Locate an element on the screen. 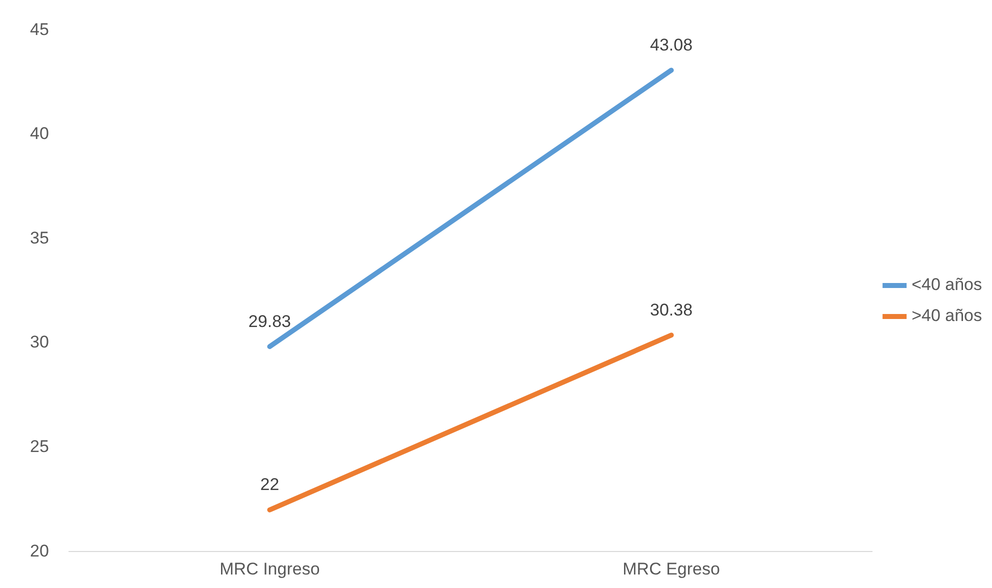 The image size is (992, 588). y-tick-label: 35 is located at coordinates (39, 238).